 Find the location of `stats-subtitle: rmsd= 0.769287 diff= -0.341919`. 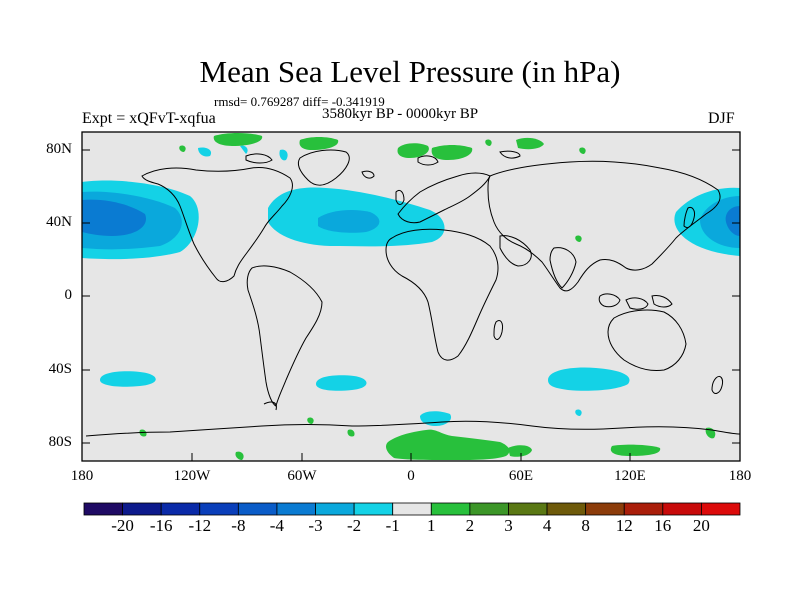

stats-subtitle: rmsd= 0.769287 diff= -0.341919 is located at coordinates (299, 101).